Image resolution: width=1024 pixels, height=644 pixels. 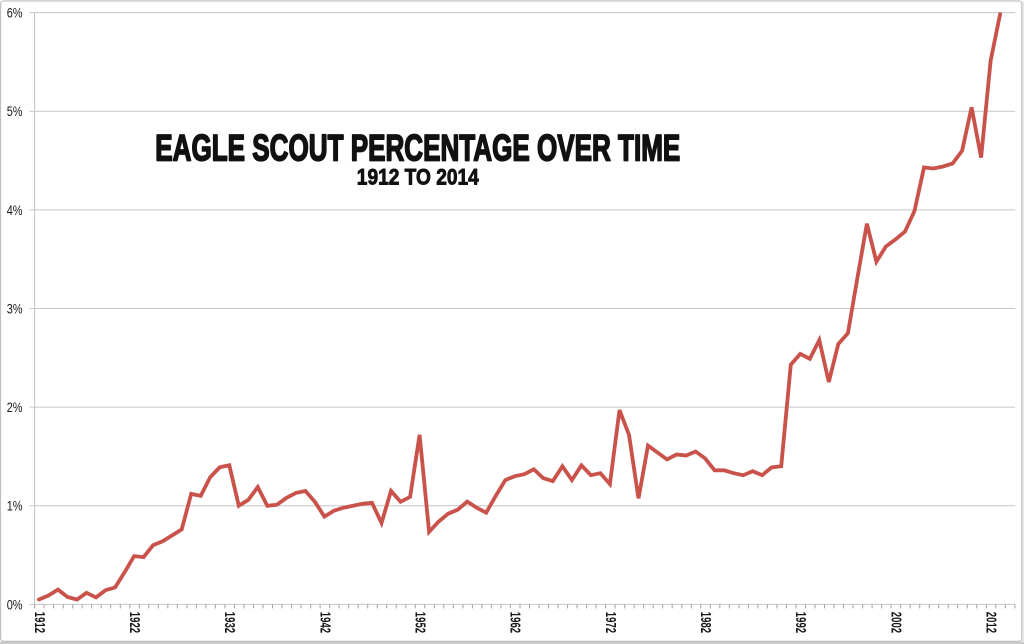 I want to click on svg-text: 2012, so click(x=991, y=622).